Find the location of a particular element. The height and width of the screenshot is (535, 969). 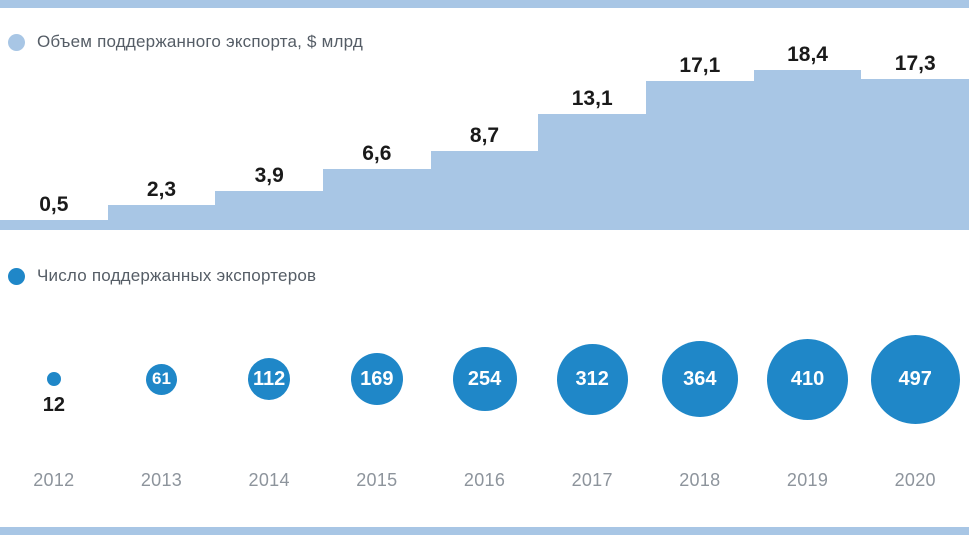

step-column: 8,7 is located at coordinates (484, 176).